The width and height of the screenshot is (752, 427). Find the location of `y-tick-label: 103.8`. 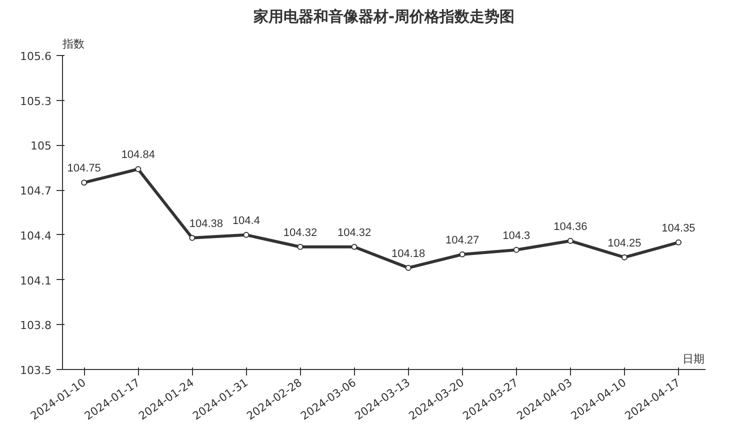

y-tick-label: 103.8 is located at coordinates (36, 325).